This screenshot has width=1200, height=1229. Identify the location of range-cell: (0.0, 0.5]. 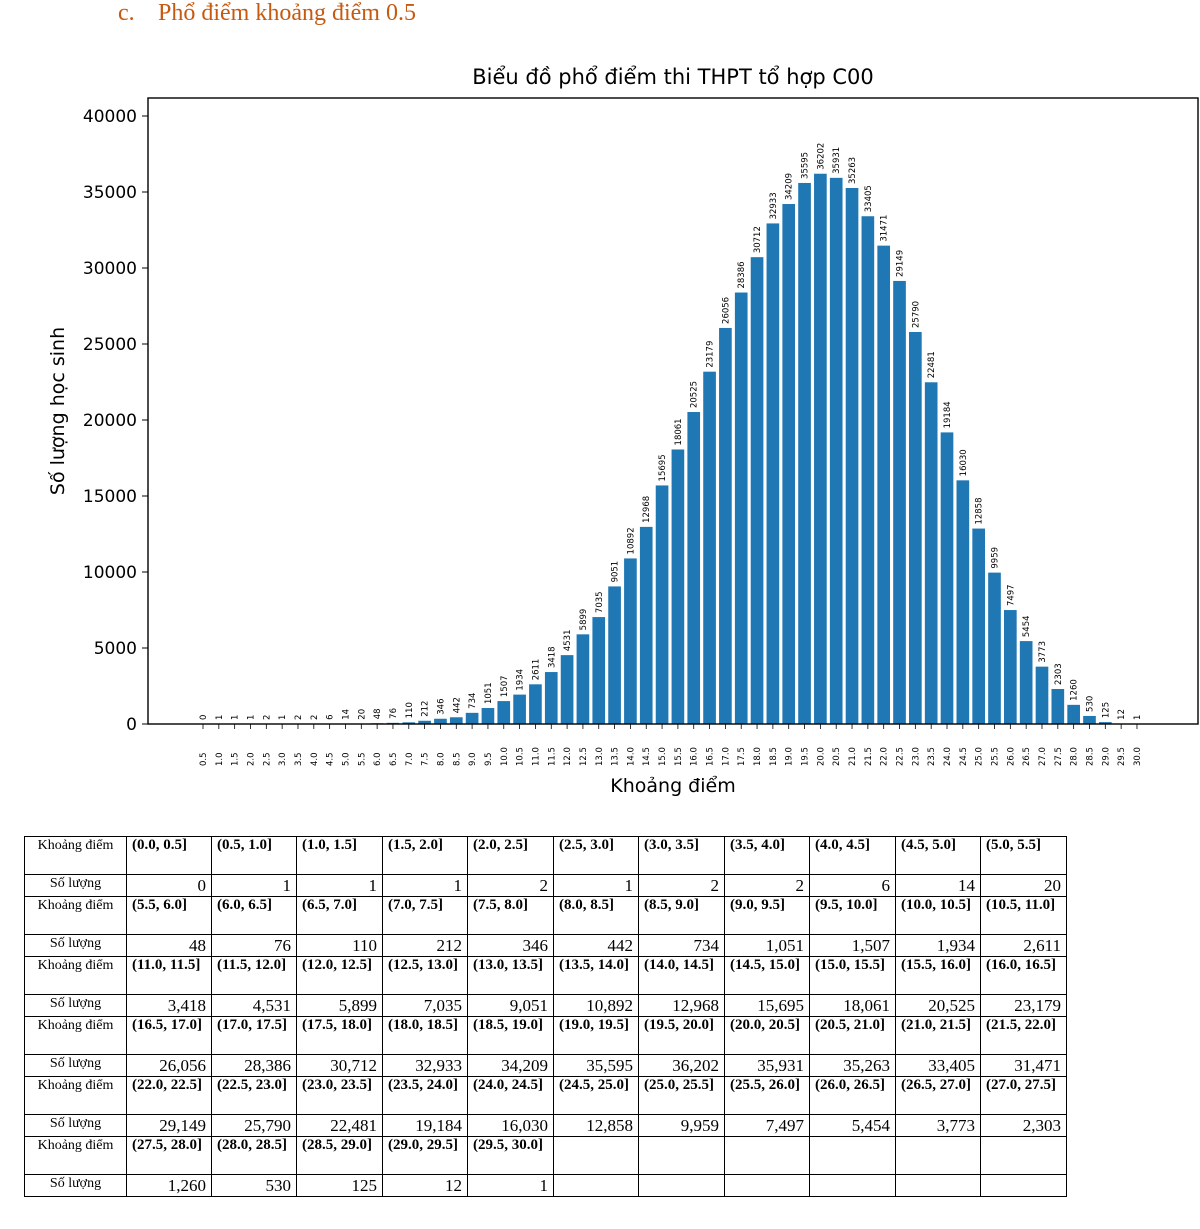
(169, 855).